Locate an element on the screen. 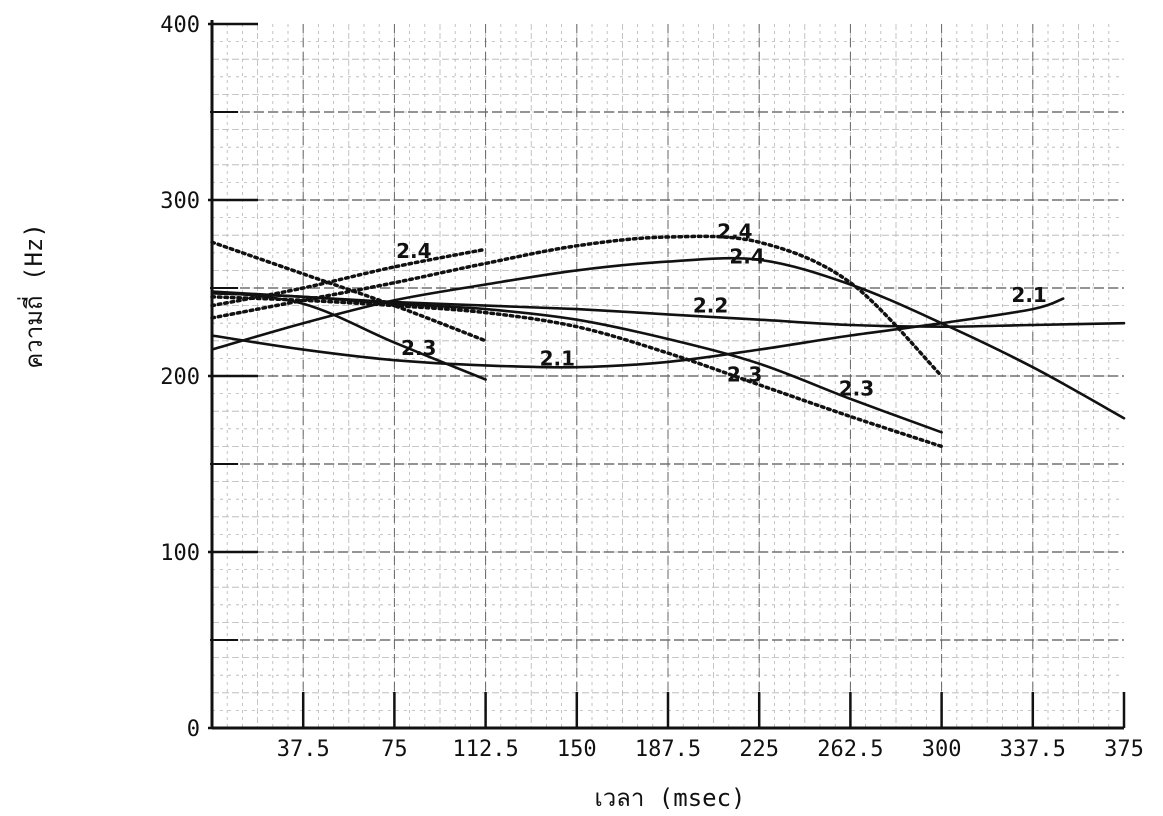  x-tick-label: 150 is located at coordinates (577, 749).